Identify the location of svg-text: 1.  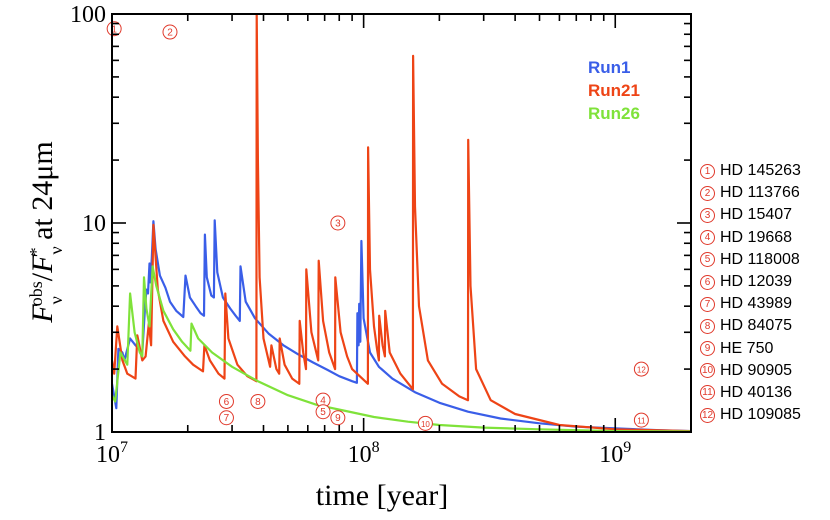
(114, 29).